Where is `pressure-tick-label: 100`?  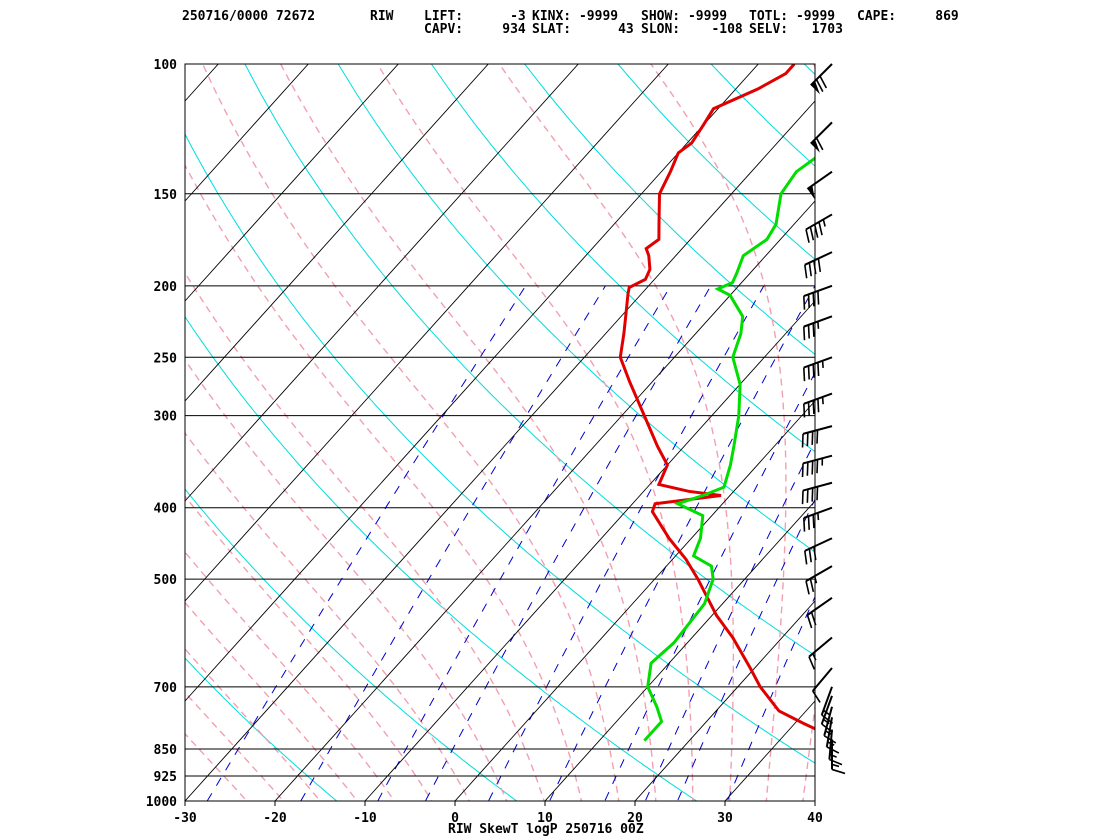
pressure-tick-label: 100 is located at coordinates (166, 65).